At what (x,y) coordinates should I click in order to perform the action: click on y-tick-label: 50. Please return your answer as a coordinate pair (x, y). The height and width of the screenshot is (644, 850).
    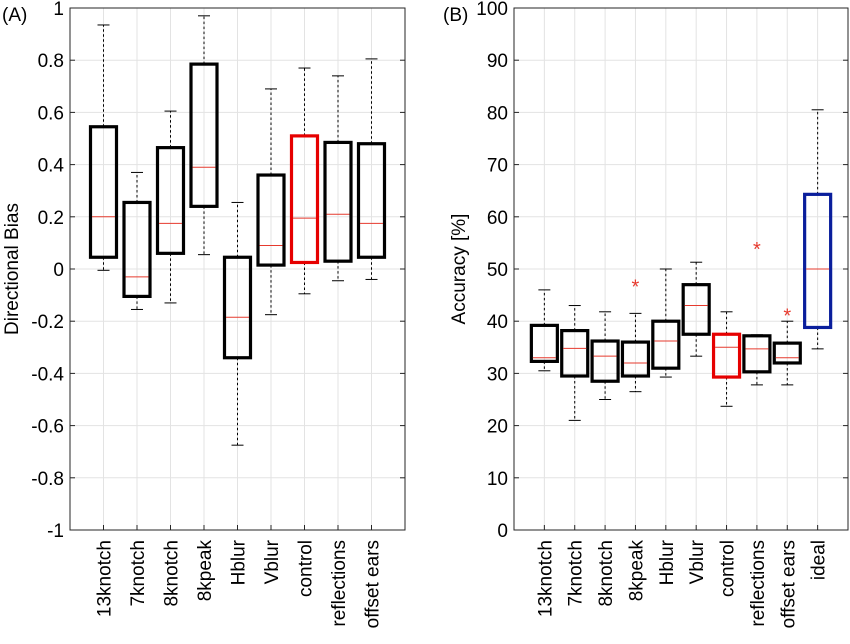
    Looking at the image, I should click on (497, 270).